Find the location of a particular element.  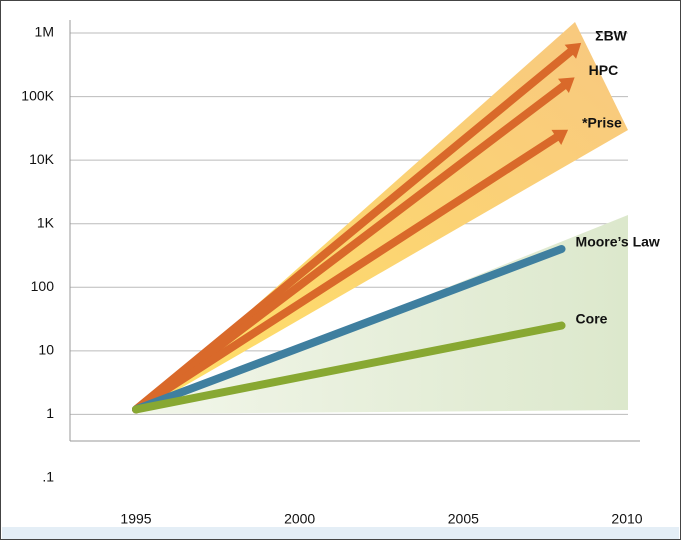

y-tick-label: 1M is located at coordinates (44, 32).